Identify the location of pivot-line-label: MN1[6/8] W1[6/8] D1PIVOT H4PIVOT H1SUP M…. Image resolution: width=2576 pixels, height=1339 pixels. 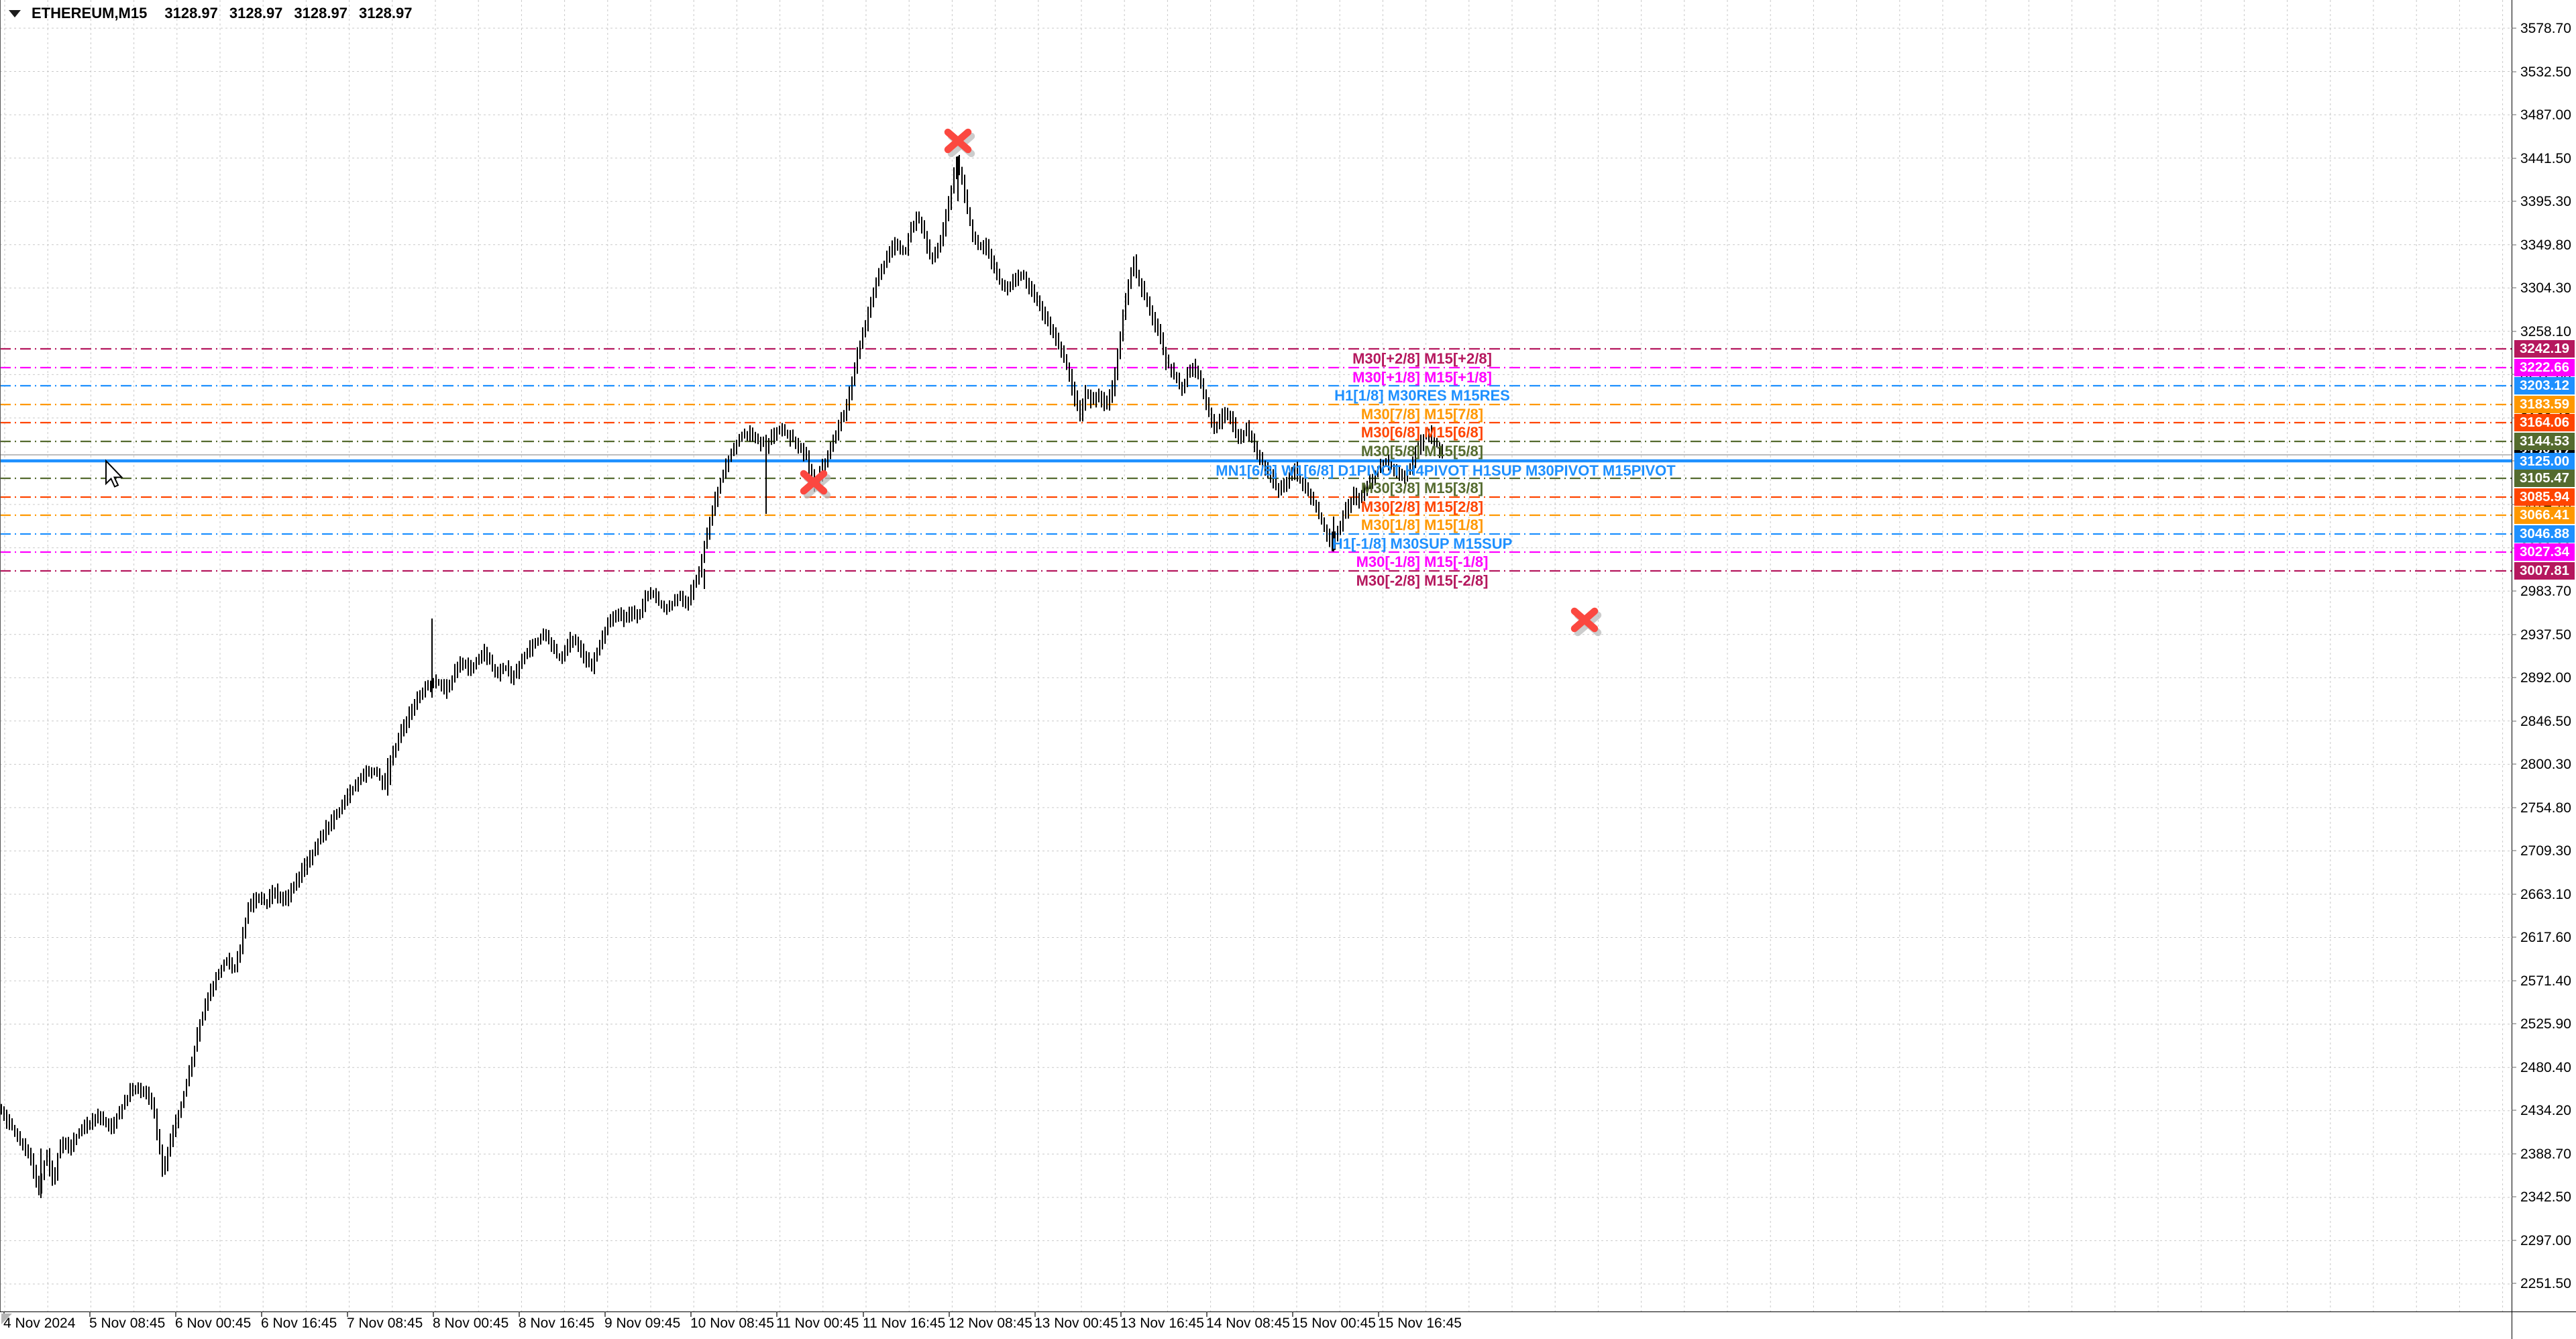
(1446, 470).